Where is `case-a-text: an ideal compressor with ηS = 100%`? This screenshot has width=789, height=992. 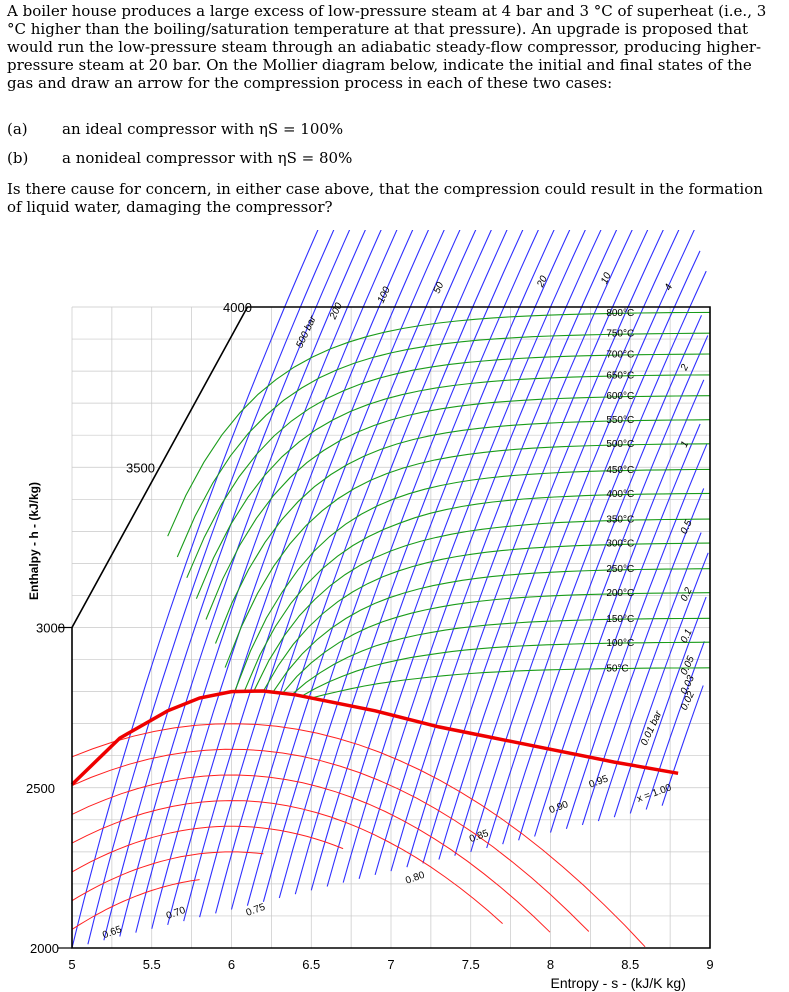 case-a-text: an ideal compressor with ηS = 100% is located at coordinates (203, 129).